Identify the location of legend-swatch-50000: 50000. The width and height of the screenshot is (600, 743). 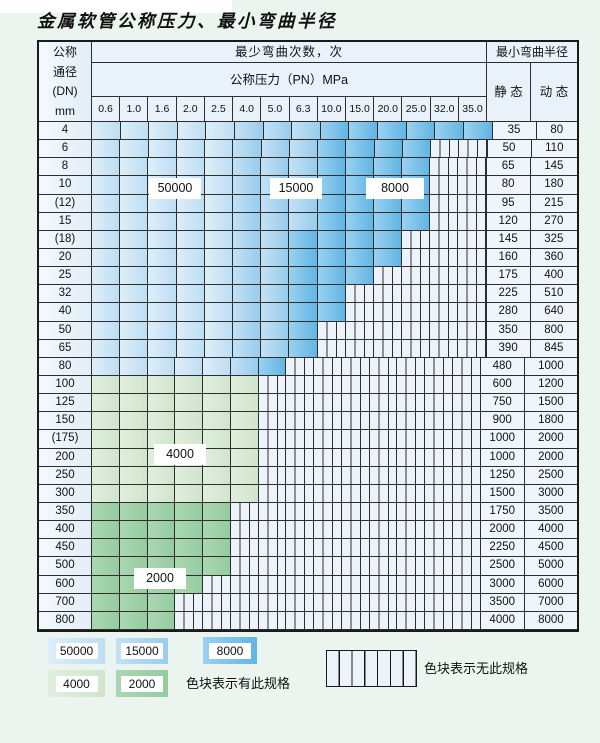
(76, 651).